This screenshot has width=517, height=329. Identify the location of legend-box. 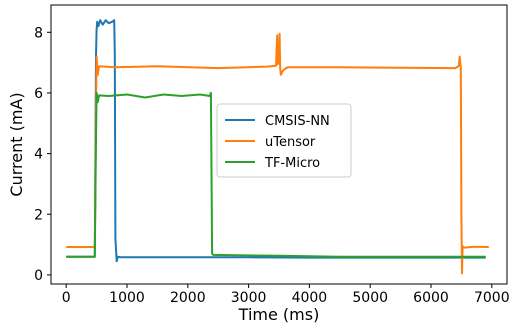
(284, 140).